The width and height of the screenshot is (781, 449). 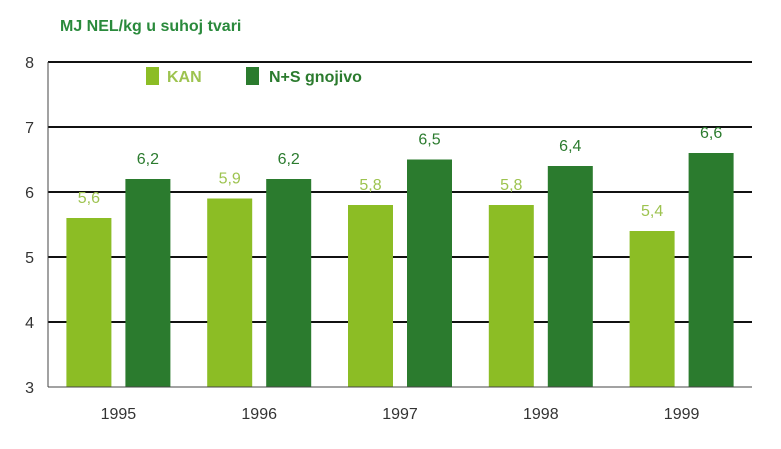 I want to click on y-axis-ticks: 3 4 5 6 7 8, so click(x=29, y=226).